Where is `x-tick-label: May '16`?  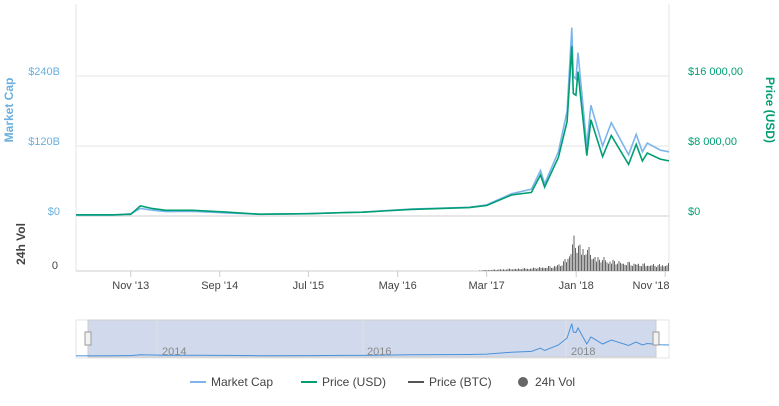
x-tick-label: May '16 is located at coordinates (398, 286).